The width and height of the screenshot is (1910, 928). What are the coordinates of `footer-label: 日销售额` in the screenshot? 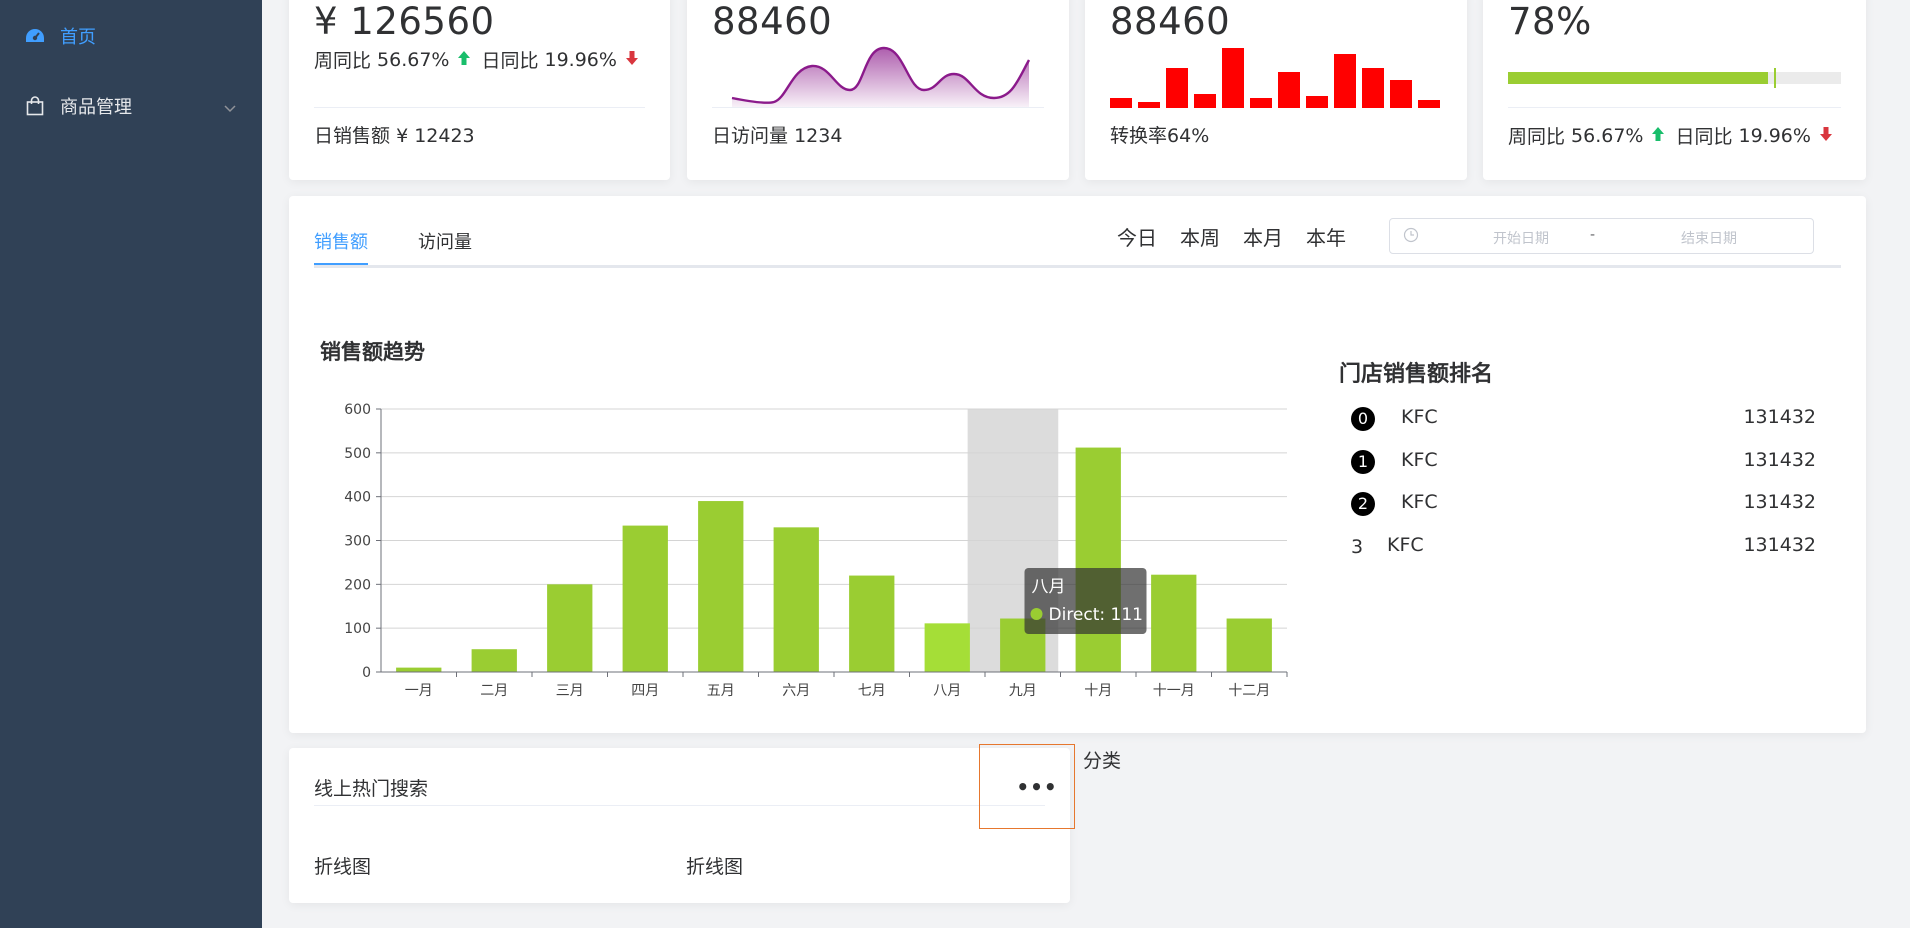 It's located at (352, 136).